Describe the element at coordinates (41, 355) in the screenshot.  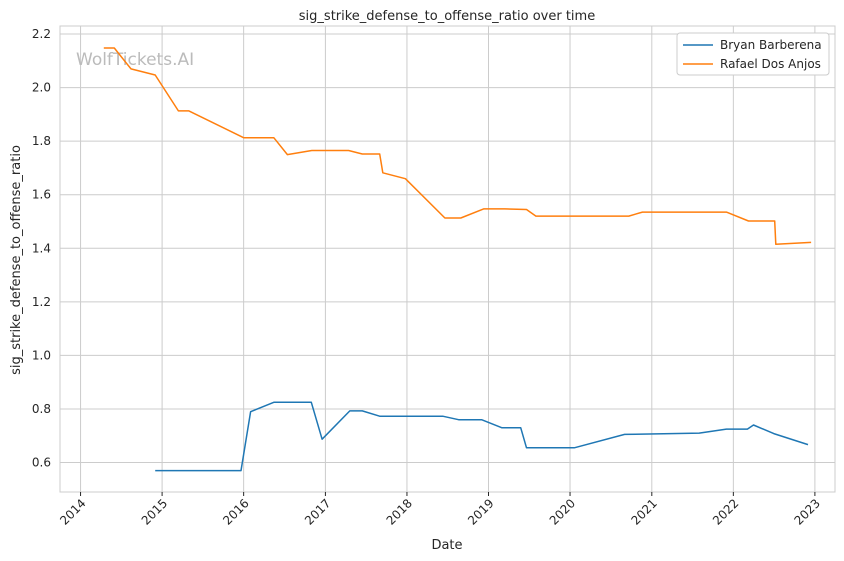
I see `y-tick-label: 1.0` at that location.